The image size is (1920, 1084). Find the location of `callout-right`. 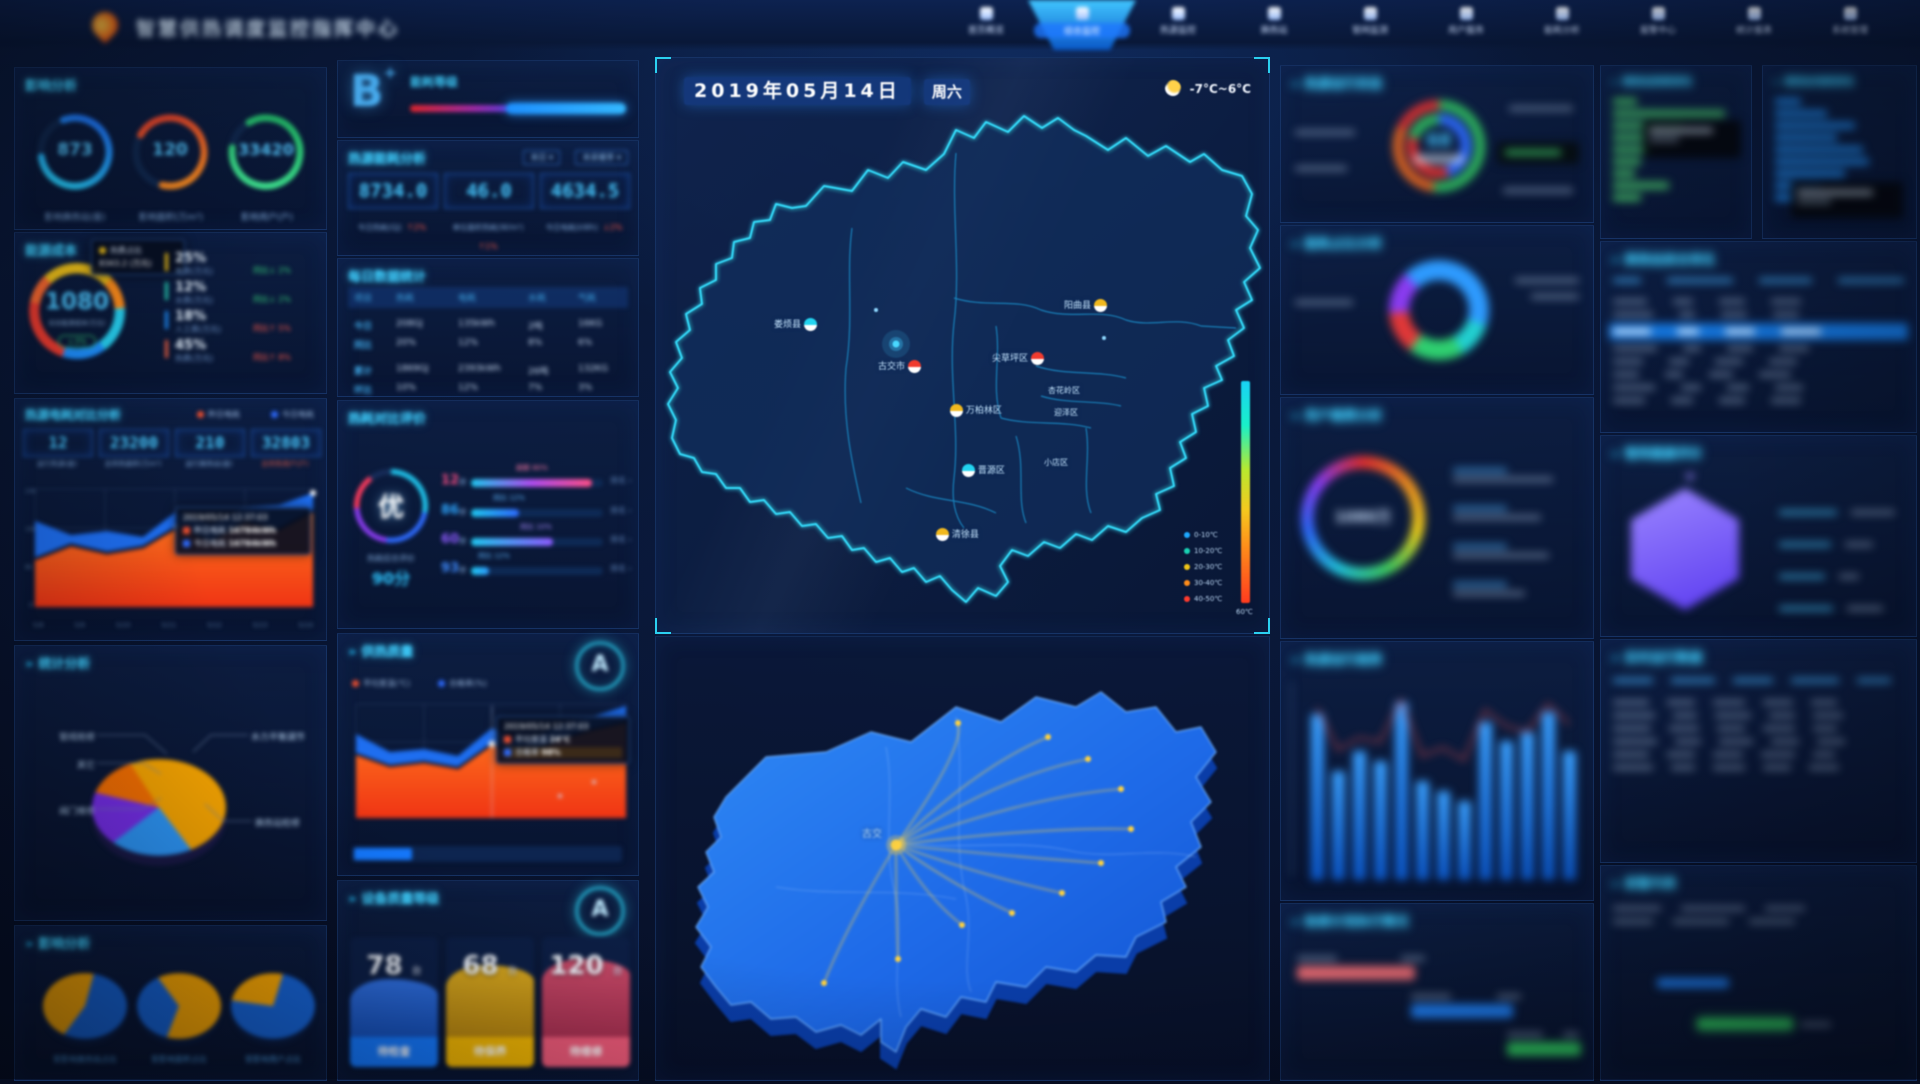

callout-right is located at coordinates (1544, 108).